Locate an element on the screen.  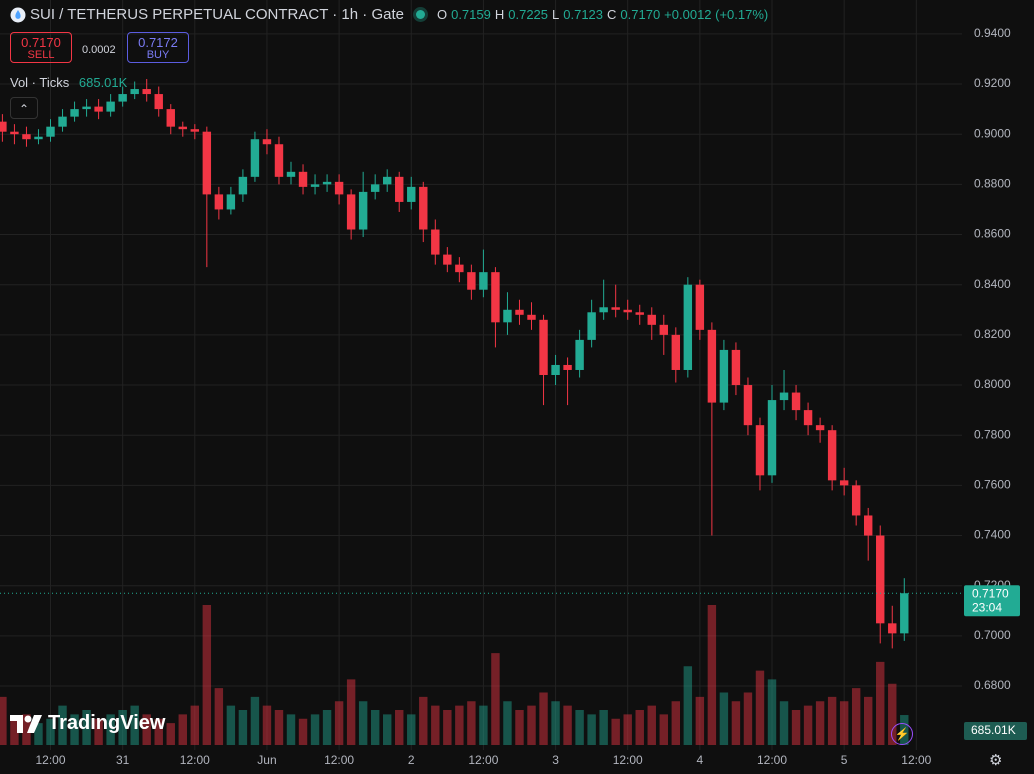
x-tick-label: 3 is located at coordinates (555, 760).